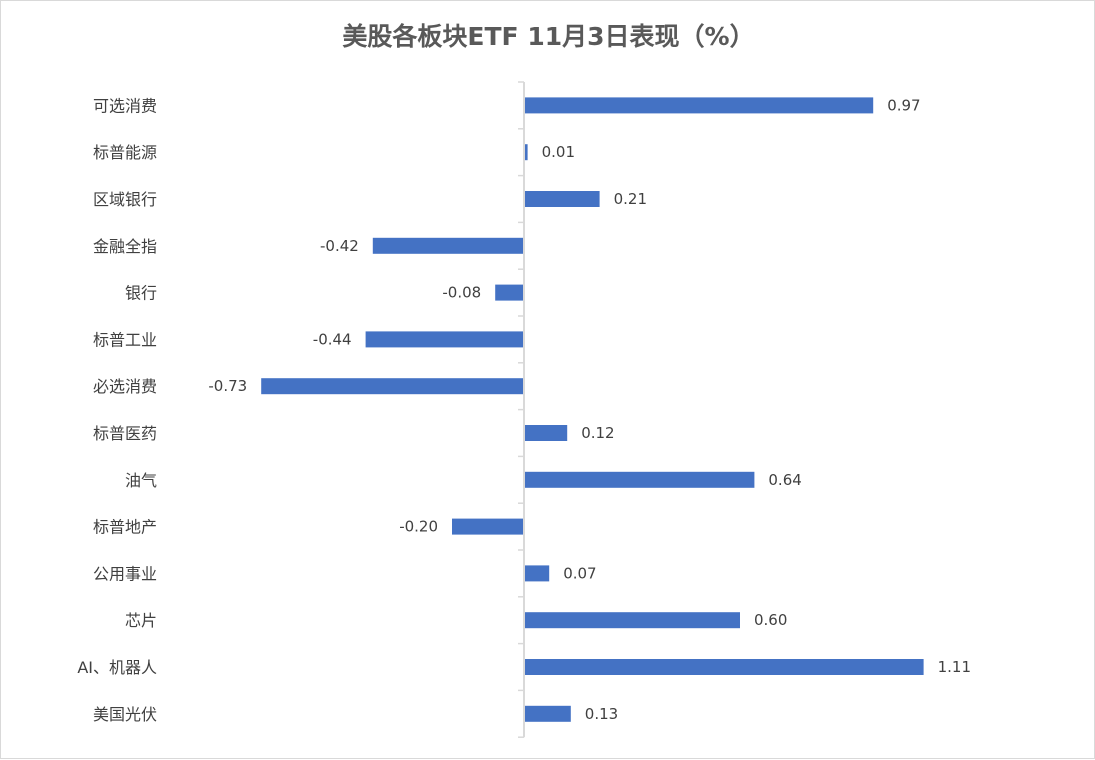 The image size is (1095, 760). I want to click on category-label: 标普地产, so click(125, 527).